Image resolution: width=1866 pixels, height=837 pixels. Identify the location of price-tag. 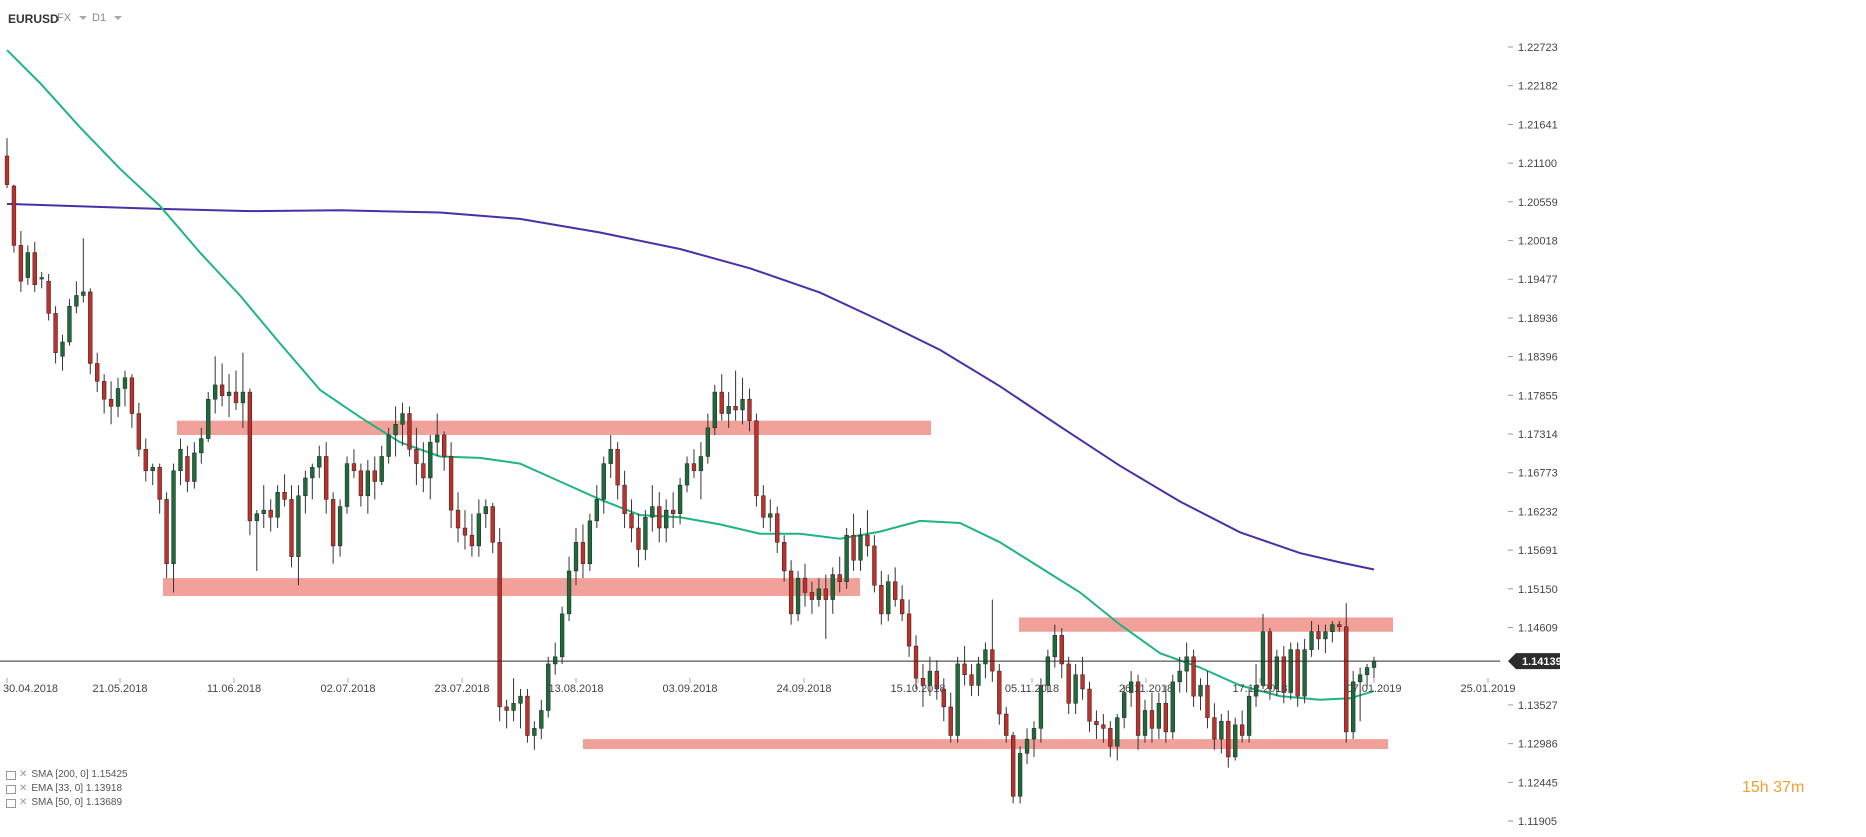
(1534, 661).